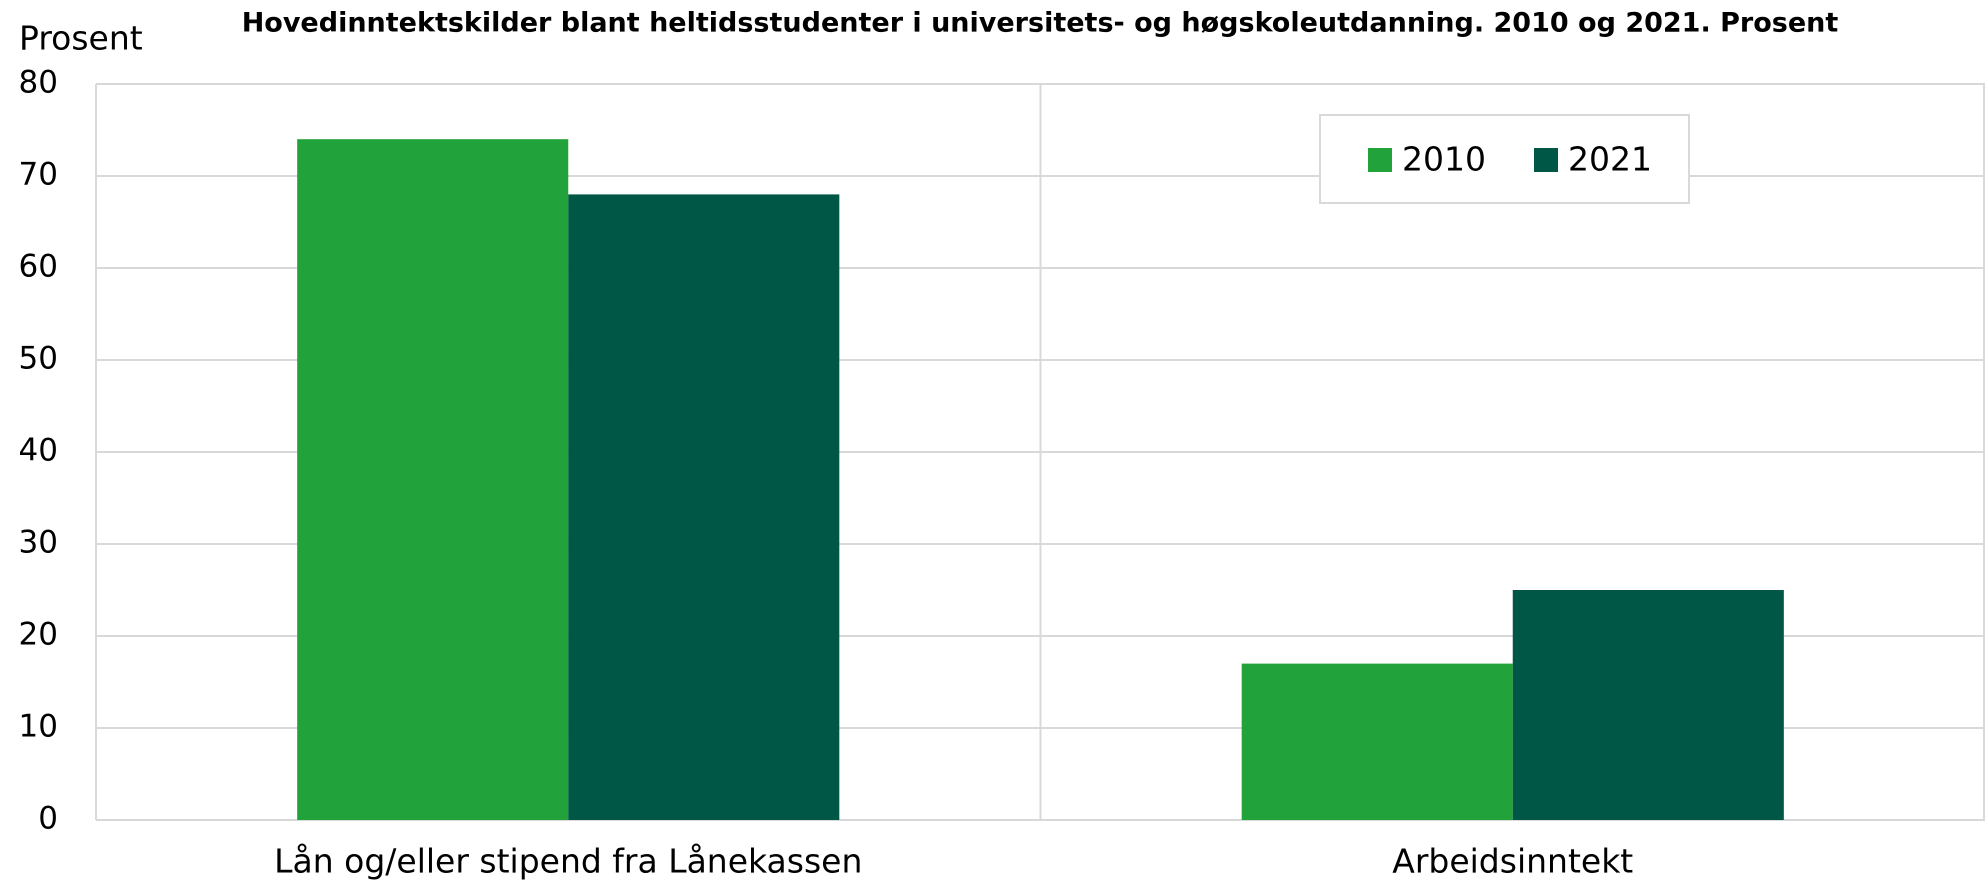 Image resolution: width=1985 pixels, height=884 pixels. Describe the element at coordinates (48, 819) in the screenshot. I see `y-tick-label: 0` at that location.